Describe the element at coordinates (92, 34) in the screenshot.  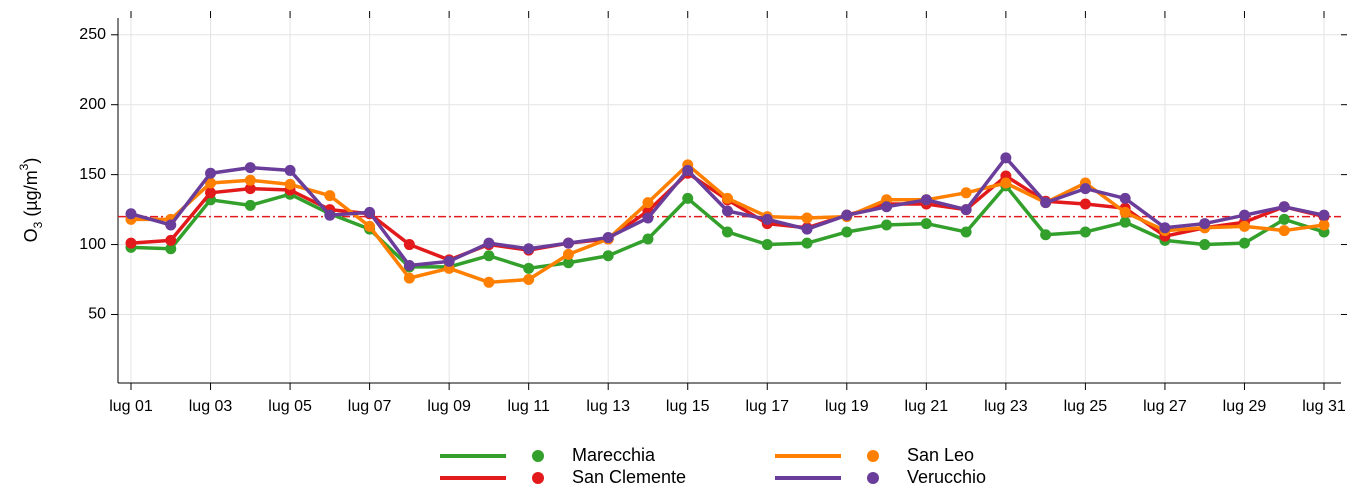
I see `y-tick-label: 250` at that location.